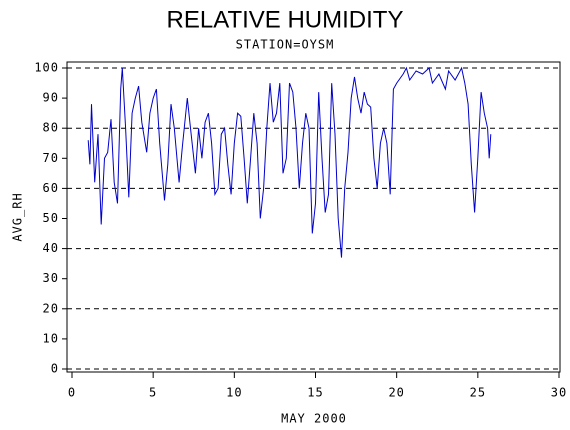  I want to click on y-tick-label: 10, so click(51, 338).